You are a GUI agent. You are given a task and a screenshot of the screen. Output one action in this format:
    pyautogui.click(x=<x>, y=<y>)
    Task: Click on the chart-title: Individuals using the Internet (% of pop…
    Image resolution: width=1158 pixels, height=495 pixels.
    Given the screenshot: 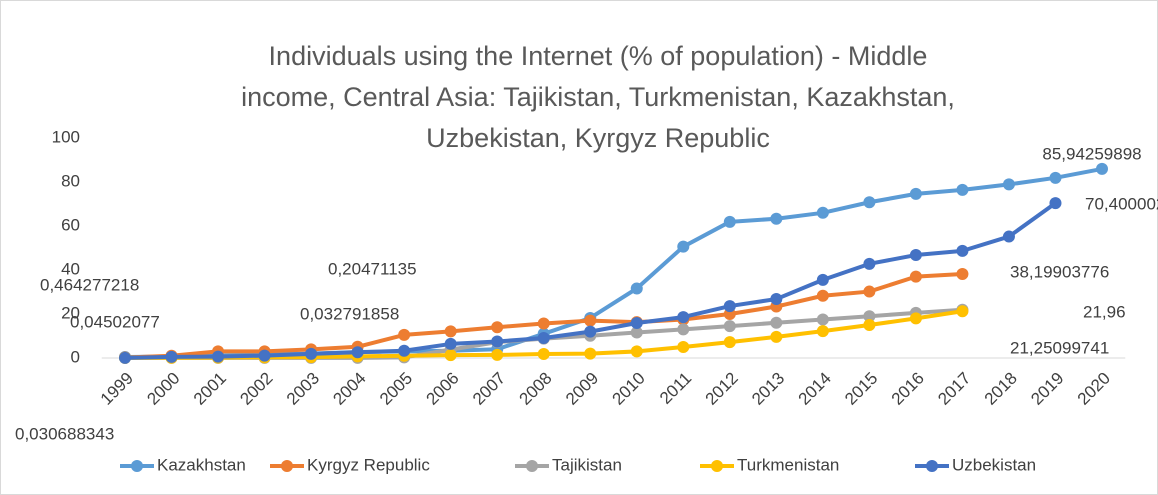 What is the action you would take?
    pyautogui.click(x=598, y=56)
    